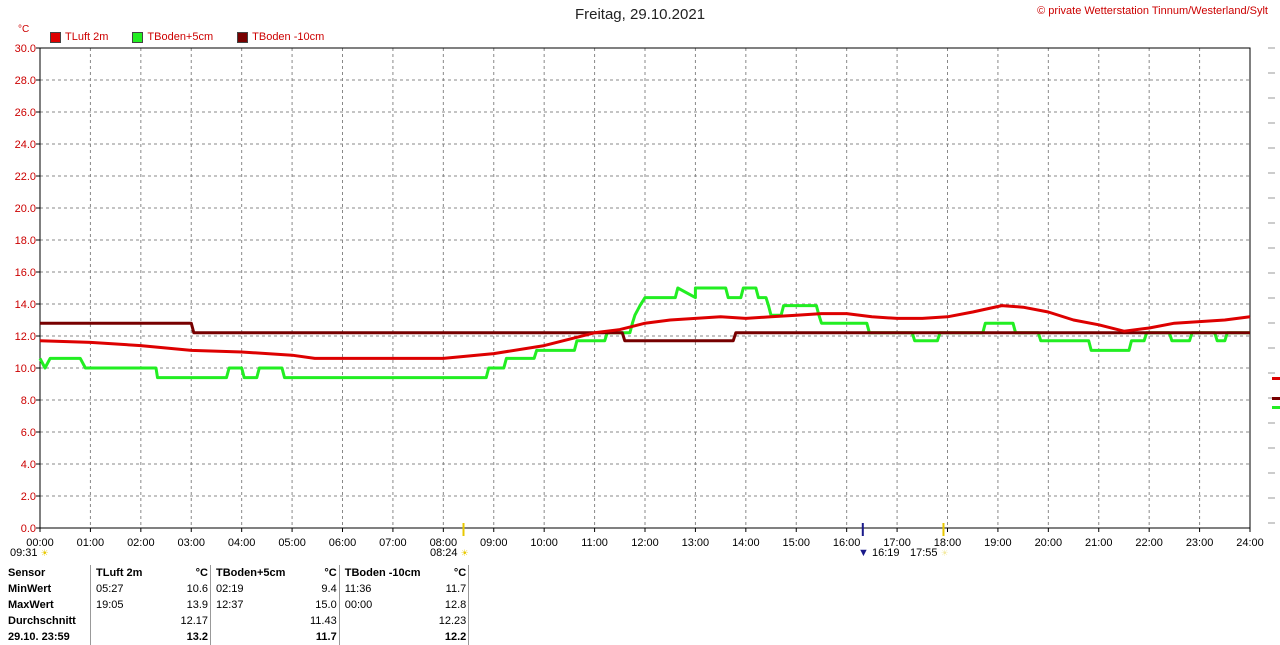 The height and width of the screenshot is (645, 1280). I want to click on stats-value: 15.0, so click(326, 605).